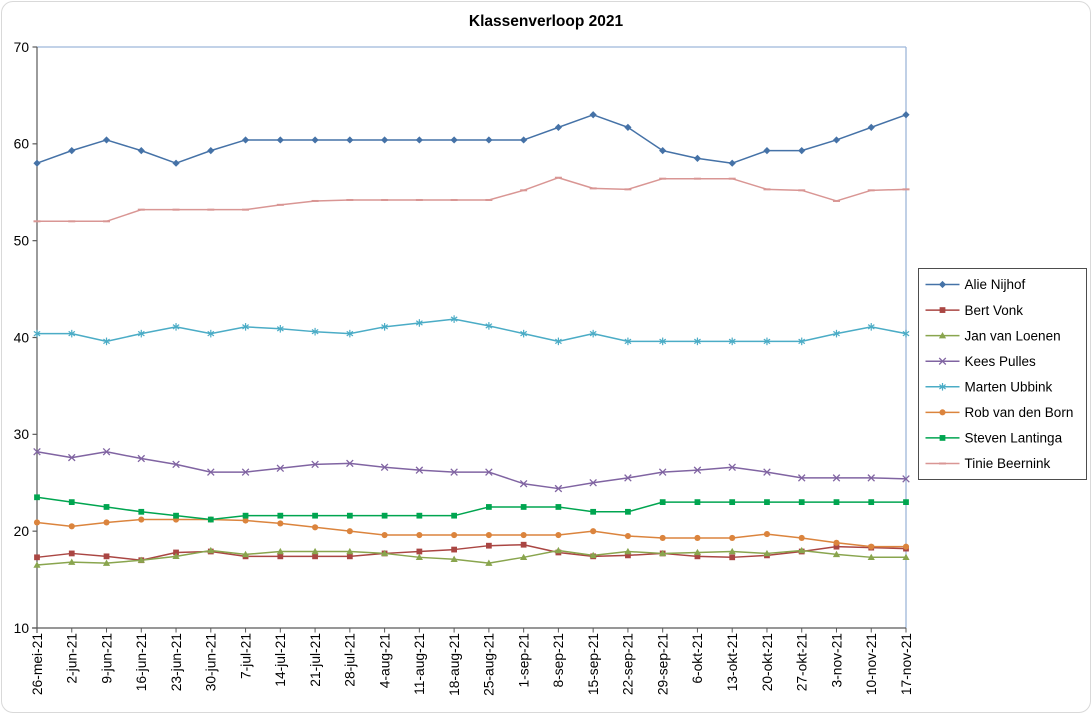 Image resolution: width=1092 pixels, height=714 pixels. What do you see at coordinates (994, 310) in the screenshot?
I see `legend-label: Bert Vonk` at bounding box center [994, 310].